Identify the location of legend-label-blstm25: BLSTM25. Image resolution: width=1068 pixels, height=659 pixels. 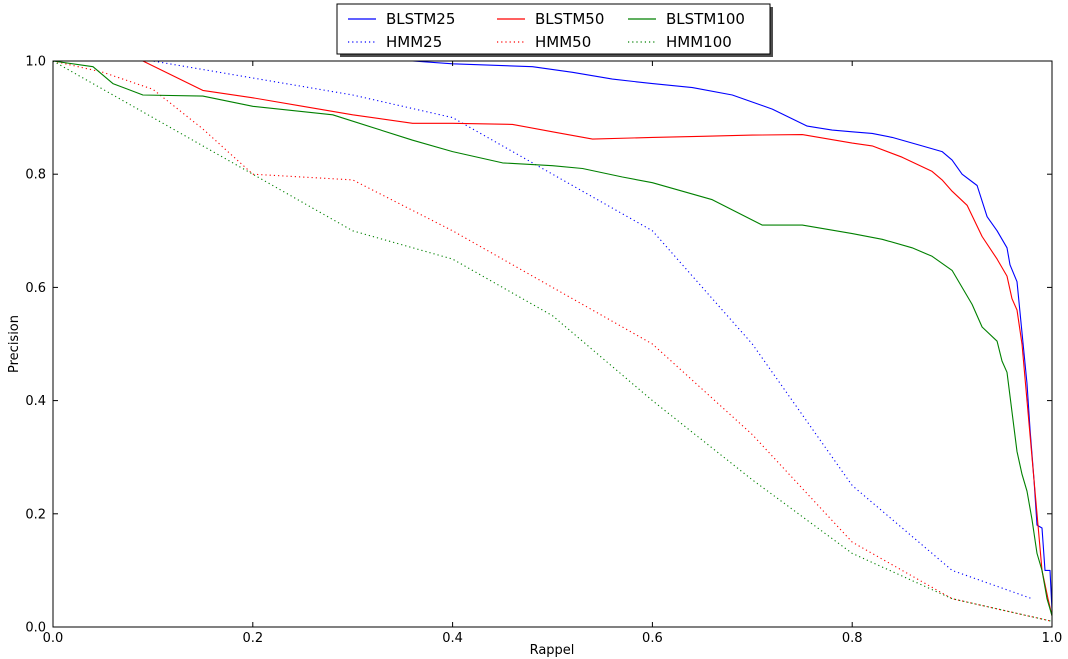
(420, 19).